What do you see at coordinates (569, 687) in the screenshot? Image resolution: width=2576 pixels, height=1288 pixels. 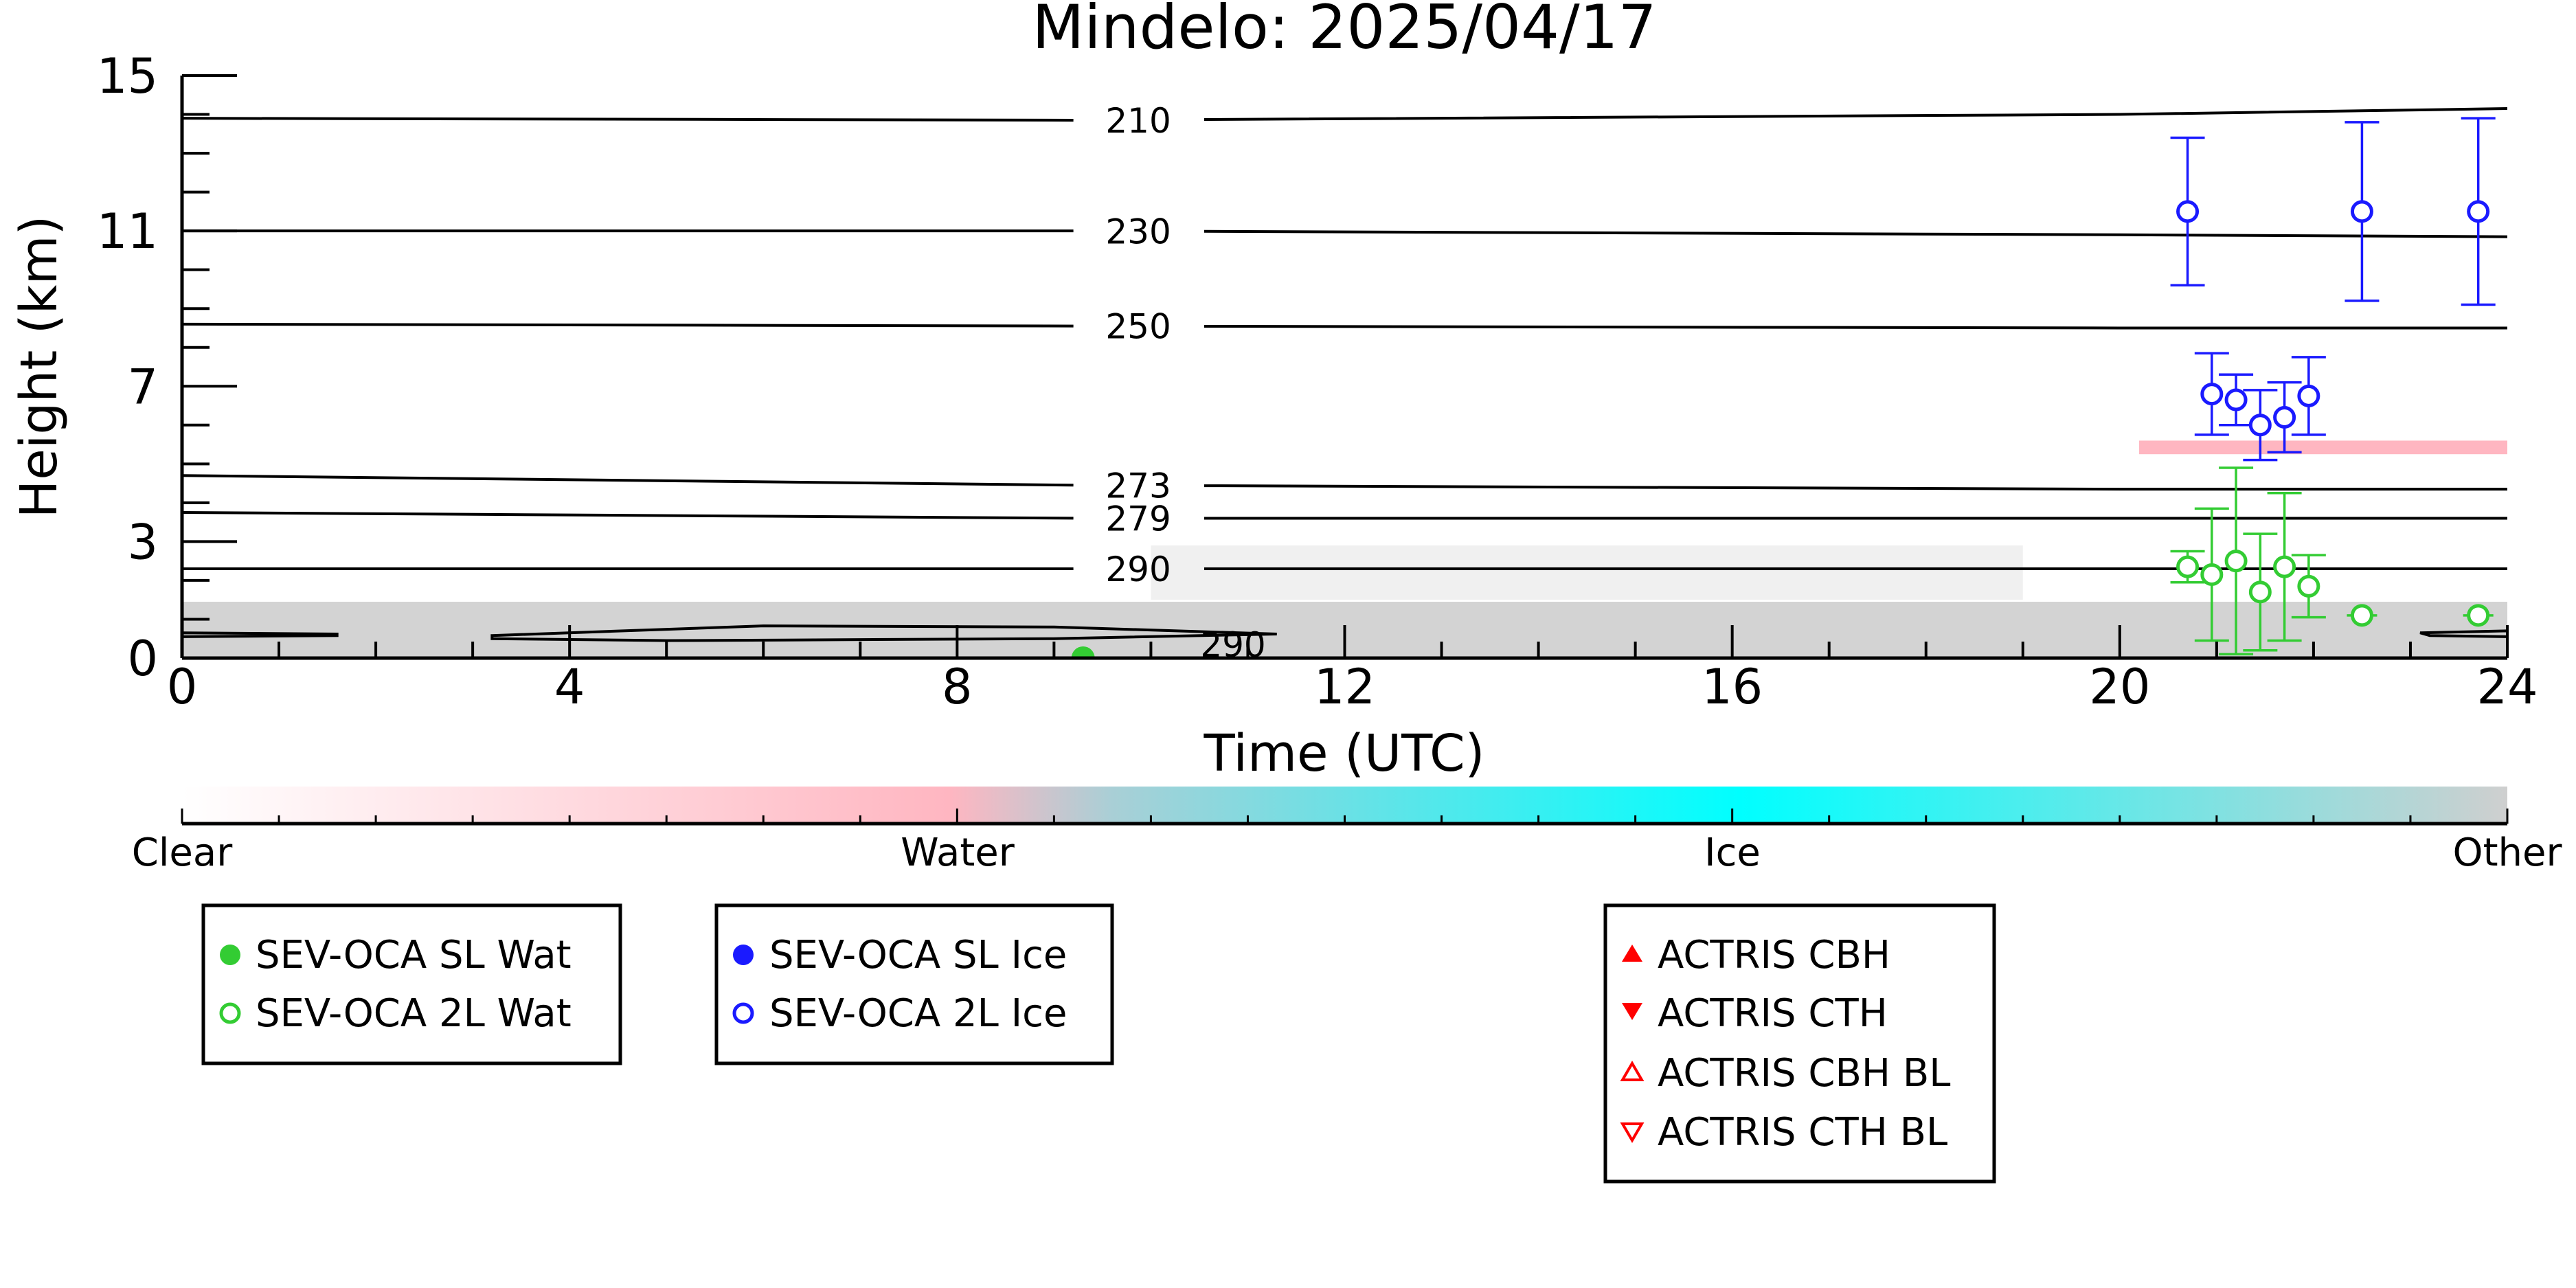 I see `x-tick-label: 4` at bounding box center [569, 687].